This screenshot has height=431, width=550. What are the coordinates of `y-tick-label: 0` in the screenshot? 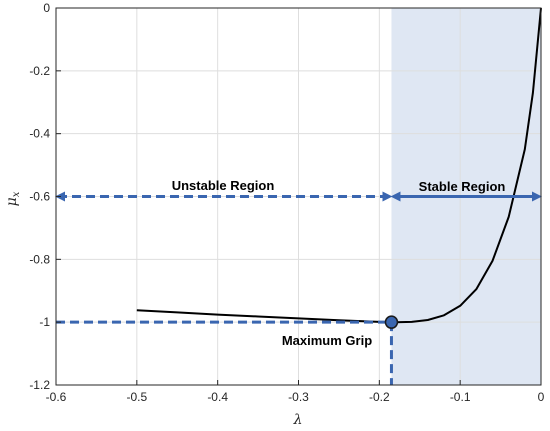 It's located at (46, 8).